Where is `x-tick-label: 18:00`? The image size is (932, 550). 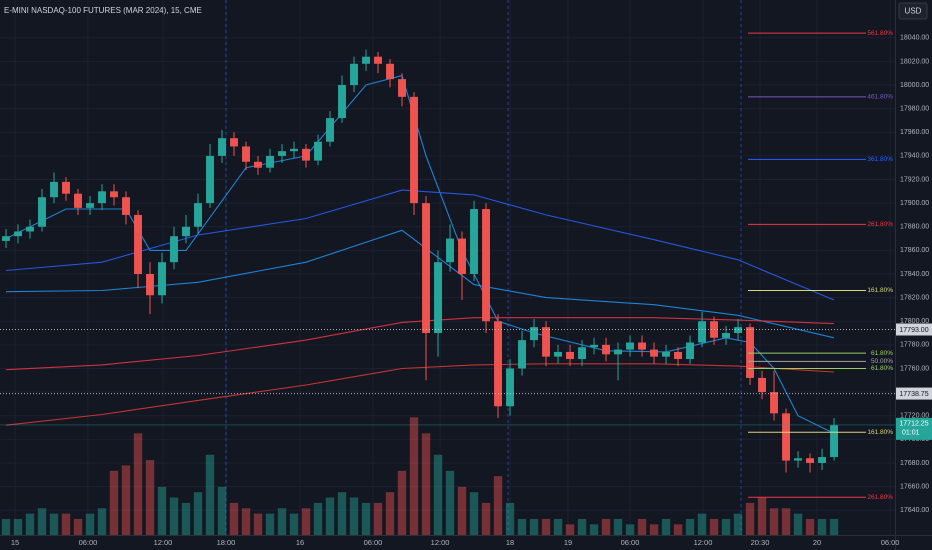
x-tick-label: 18:00 is located at coordinates (226, 542).